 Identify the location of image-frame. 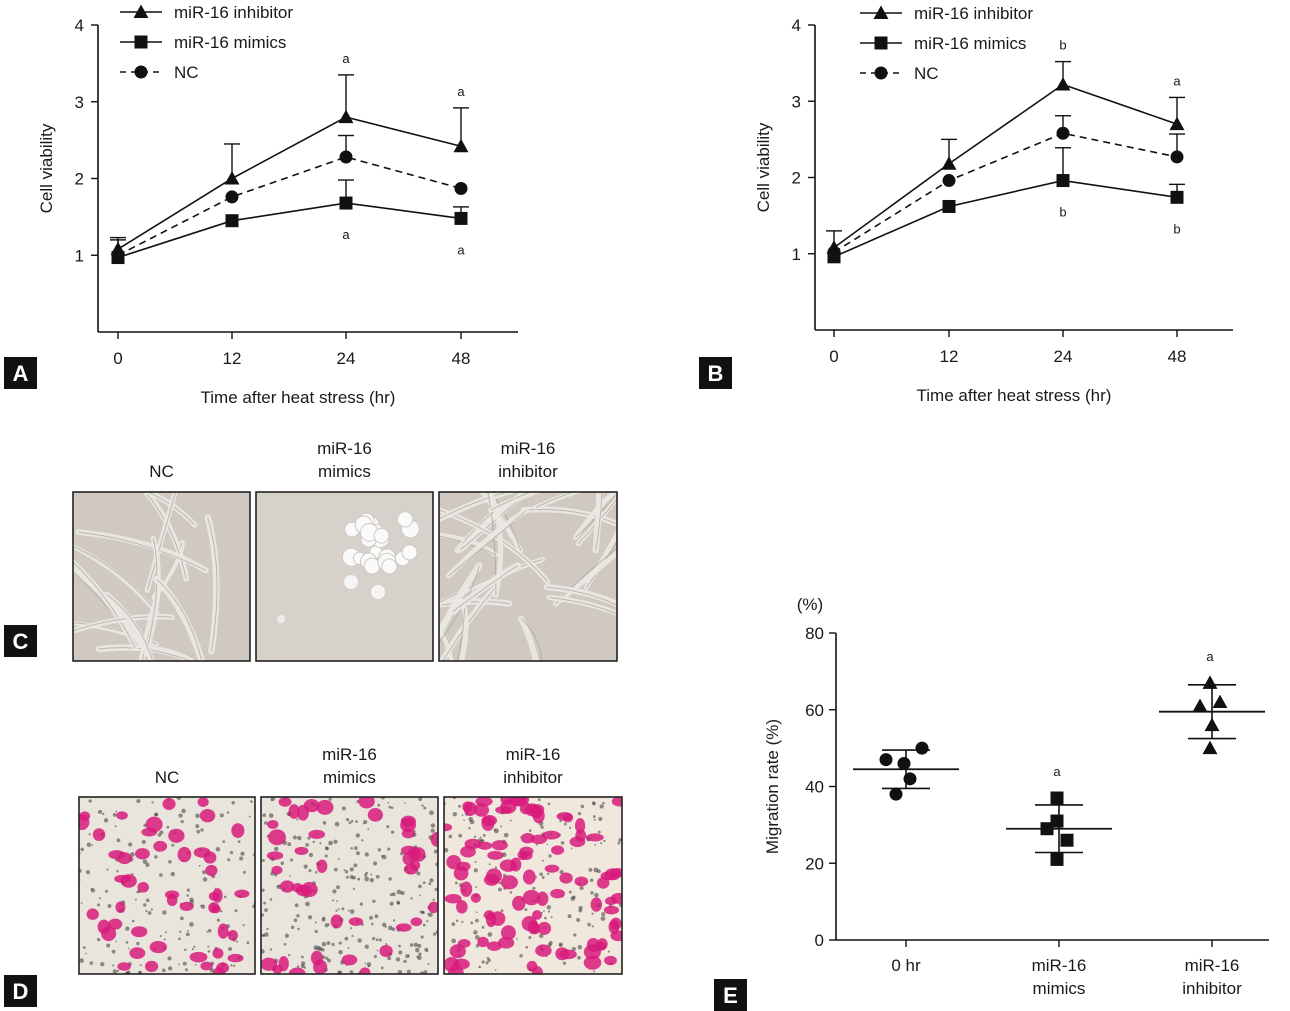
(161, 576).